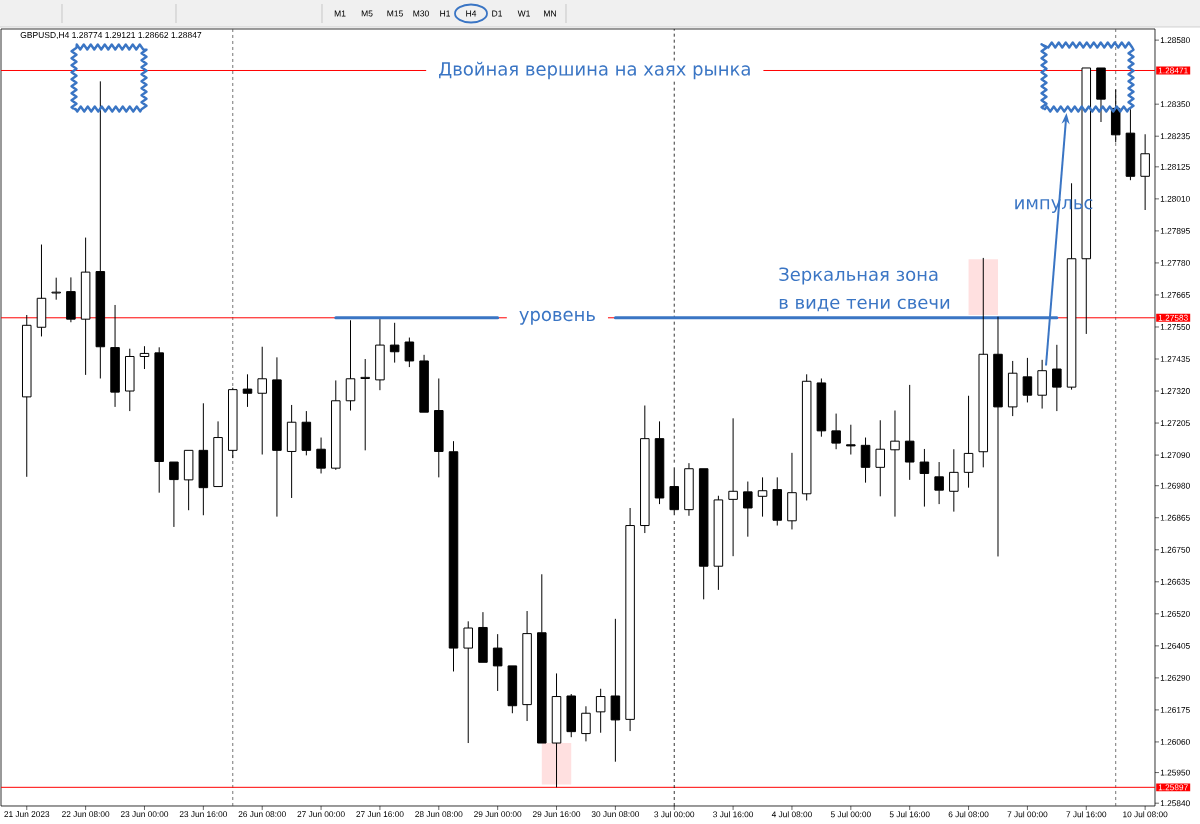  What do you see at coordinates (1175, 709) in the screenshot?
I see `y-tick-label: 1.26175` at bounding box center [1175, 709].